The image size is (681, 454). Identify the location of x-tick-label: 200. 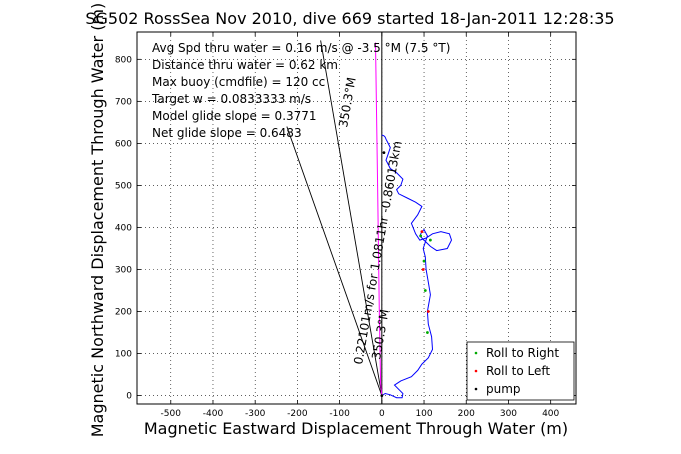
(466, 414).